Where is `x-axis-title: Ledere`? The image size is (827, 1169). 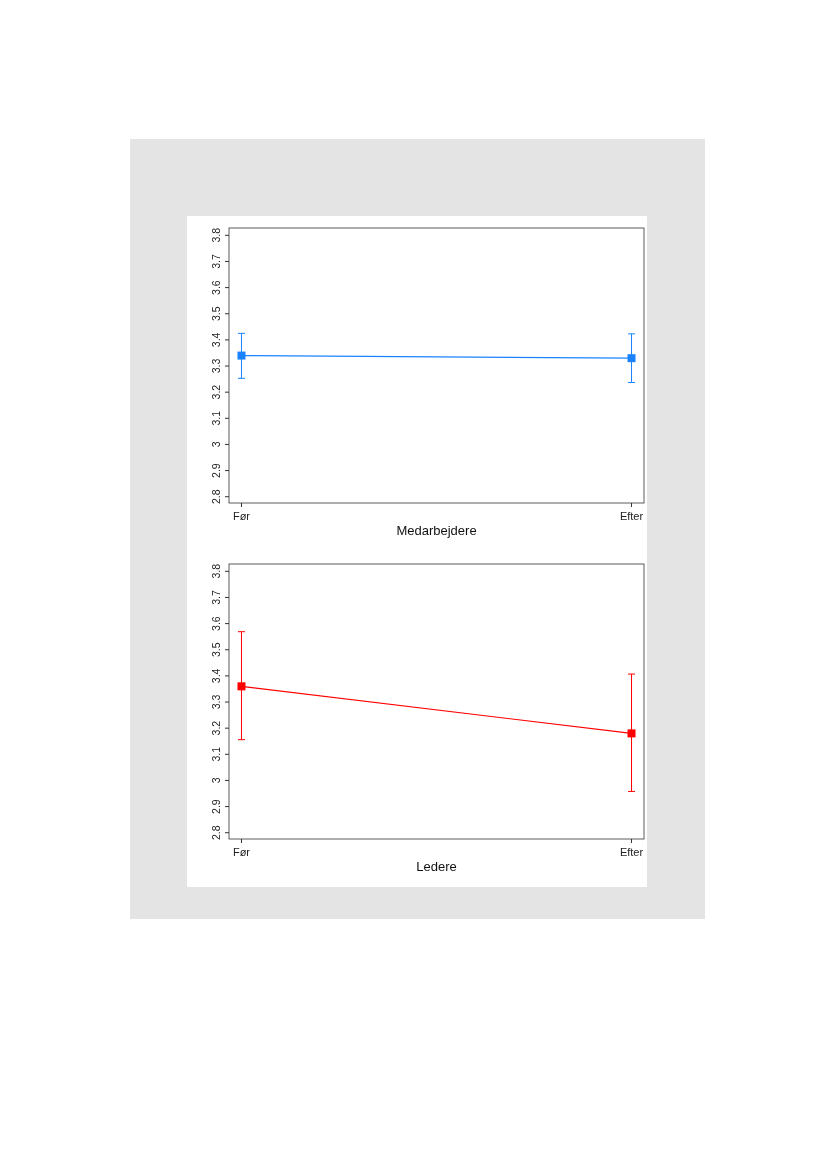
x-axis-title: Ledere is located at coordinates (436, 866).